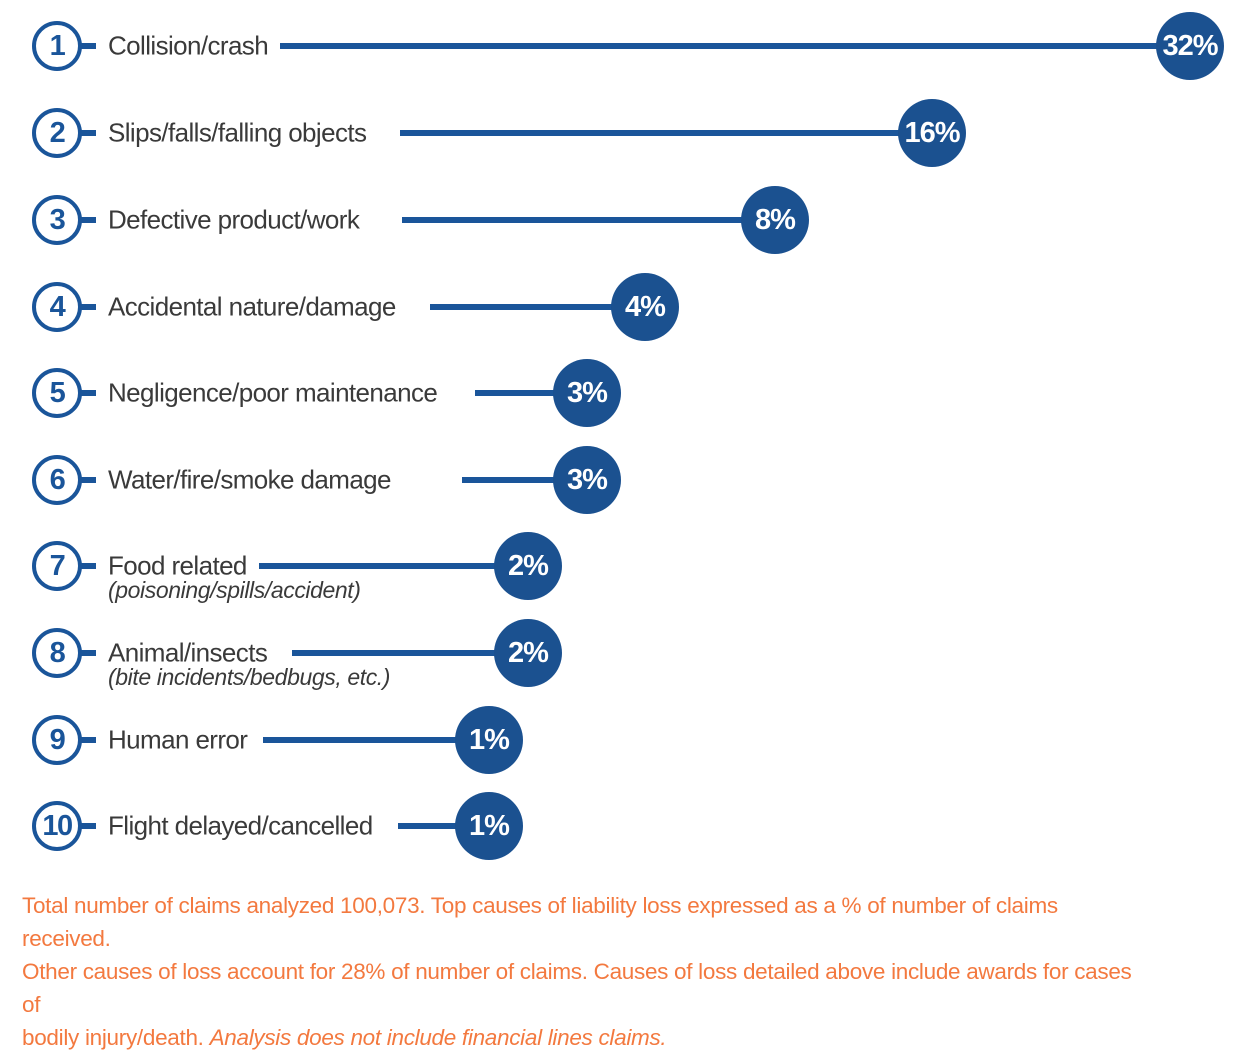  I want to click on rank-number: 6, so click(57, 479).